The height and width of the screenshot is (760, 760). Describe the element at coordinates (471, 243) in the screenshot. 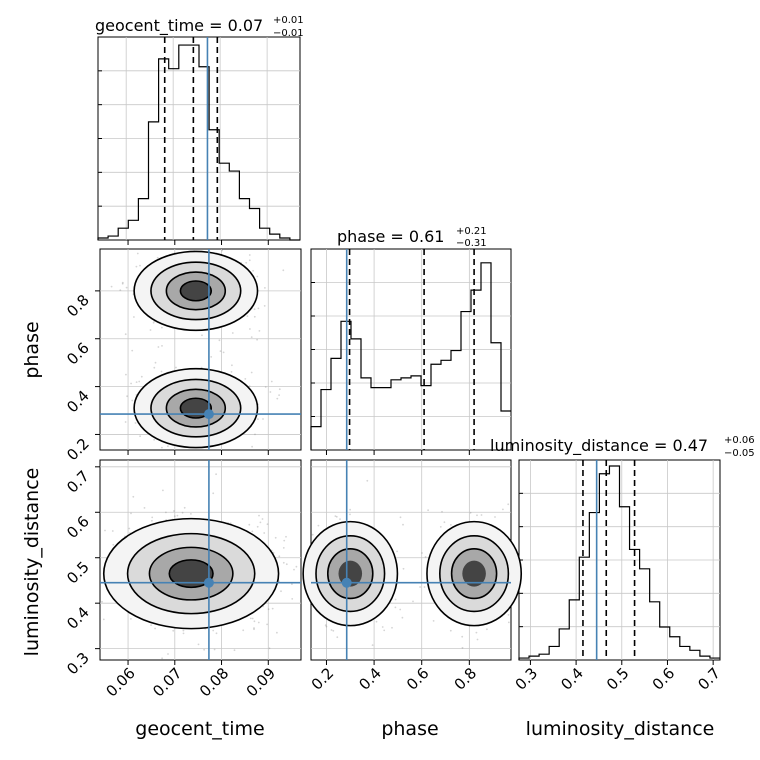

I see `title-phase-minus: −0.31` at that location.